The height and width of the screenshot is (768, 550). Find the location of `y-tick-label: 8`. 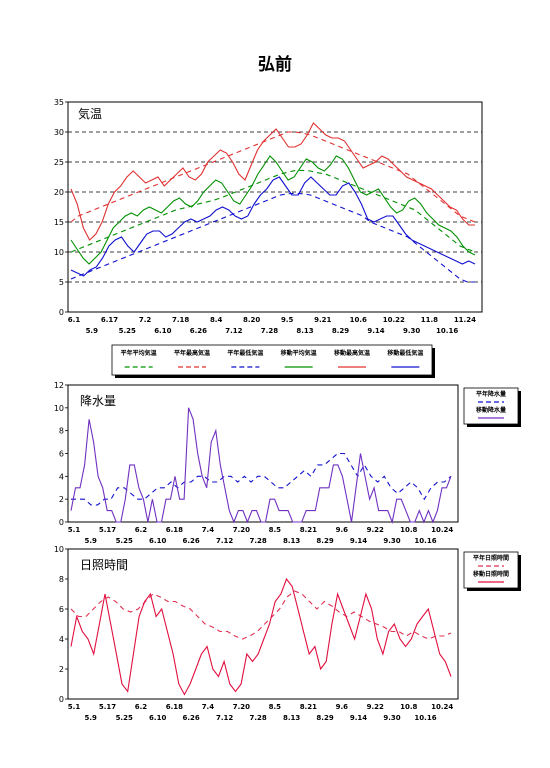

y-tick-label: 8 is located at coordinates (61, 579).